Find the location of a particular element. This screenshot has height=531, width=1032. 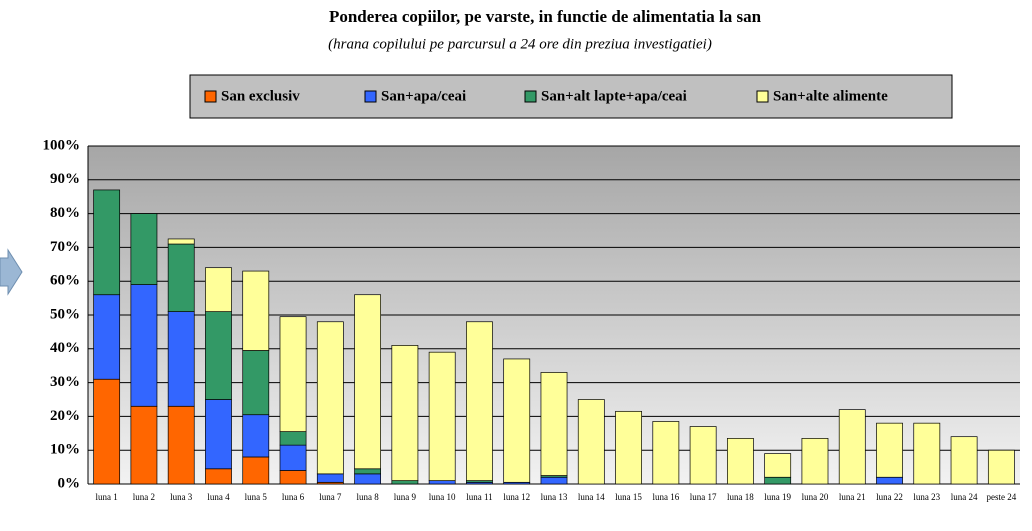

x-tick-label: luna 21 is located at coordinates (852, 497).